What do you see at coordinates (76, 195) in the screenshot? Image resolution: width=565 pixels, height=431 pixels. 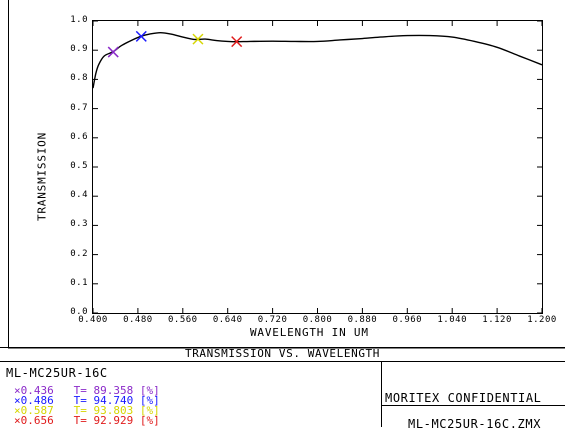 I see `y-tick-label: 0.4` at bounding box center [76, 195].